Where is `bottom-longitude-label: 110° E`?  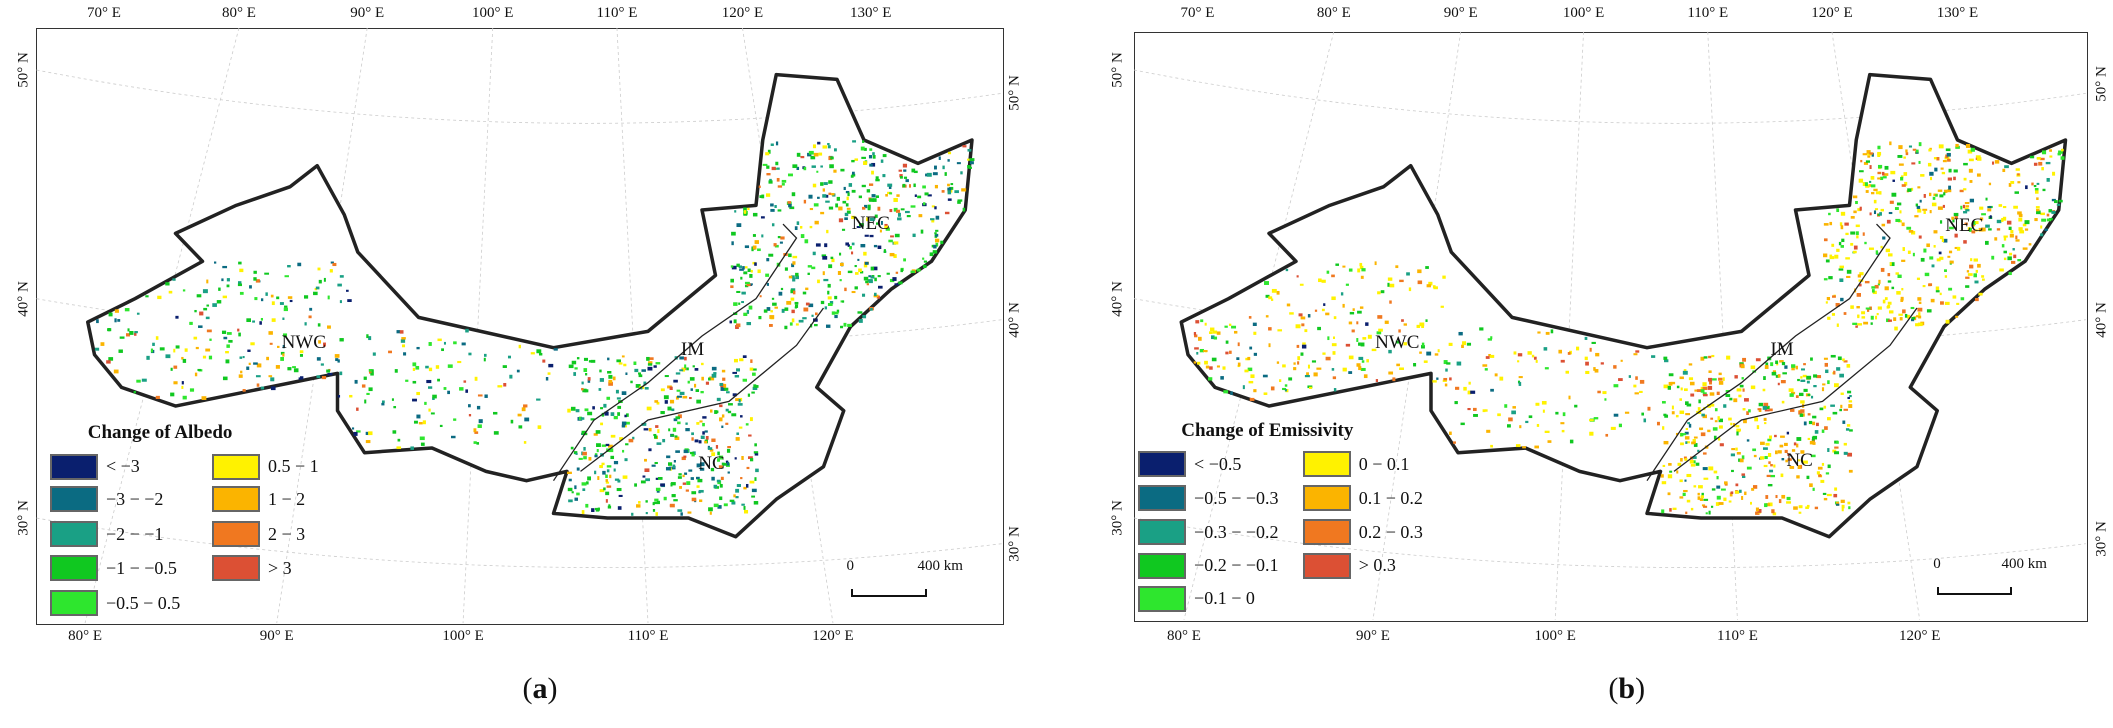
bottom-longitude-label: 110° E is located at coordinates (648, 636).